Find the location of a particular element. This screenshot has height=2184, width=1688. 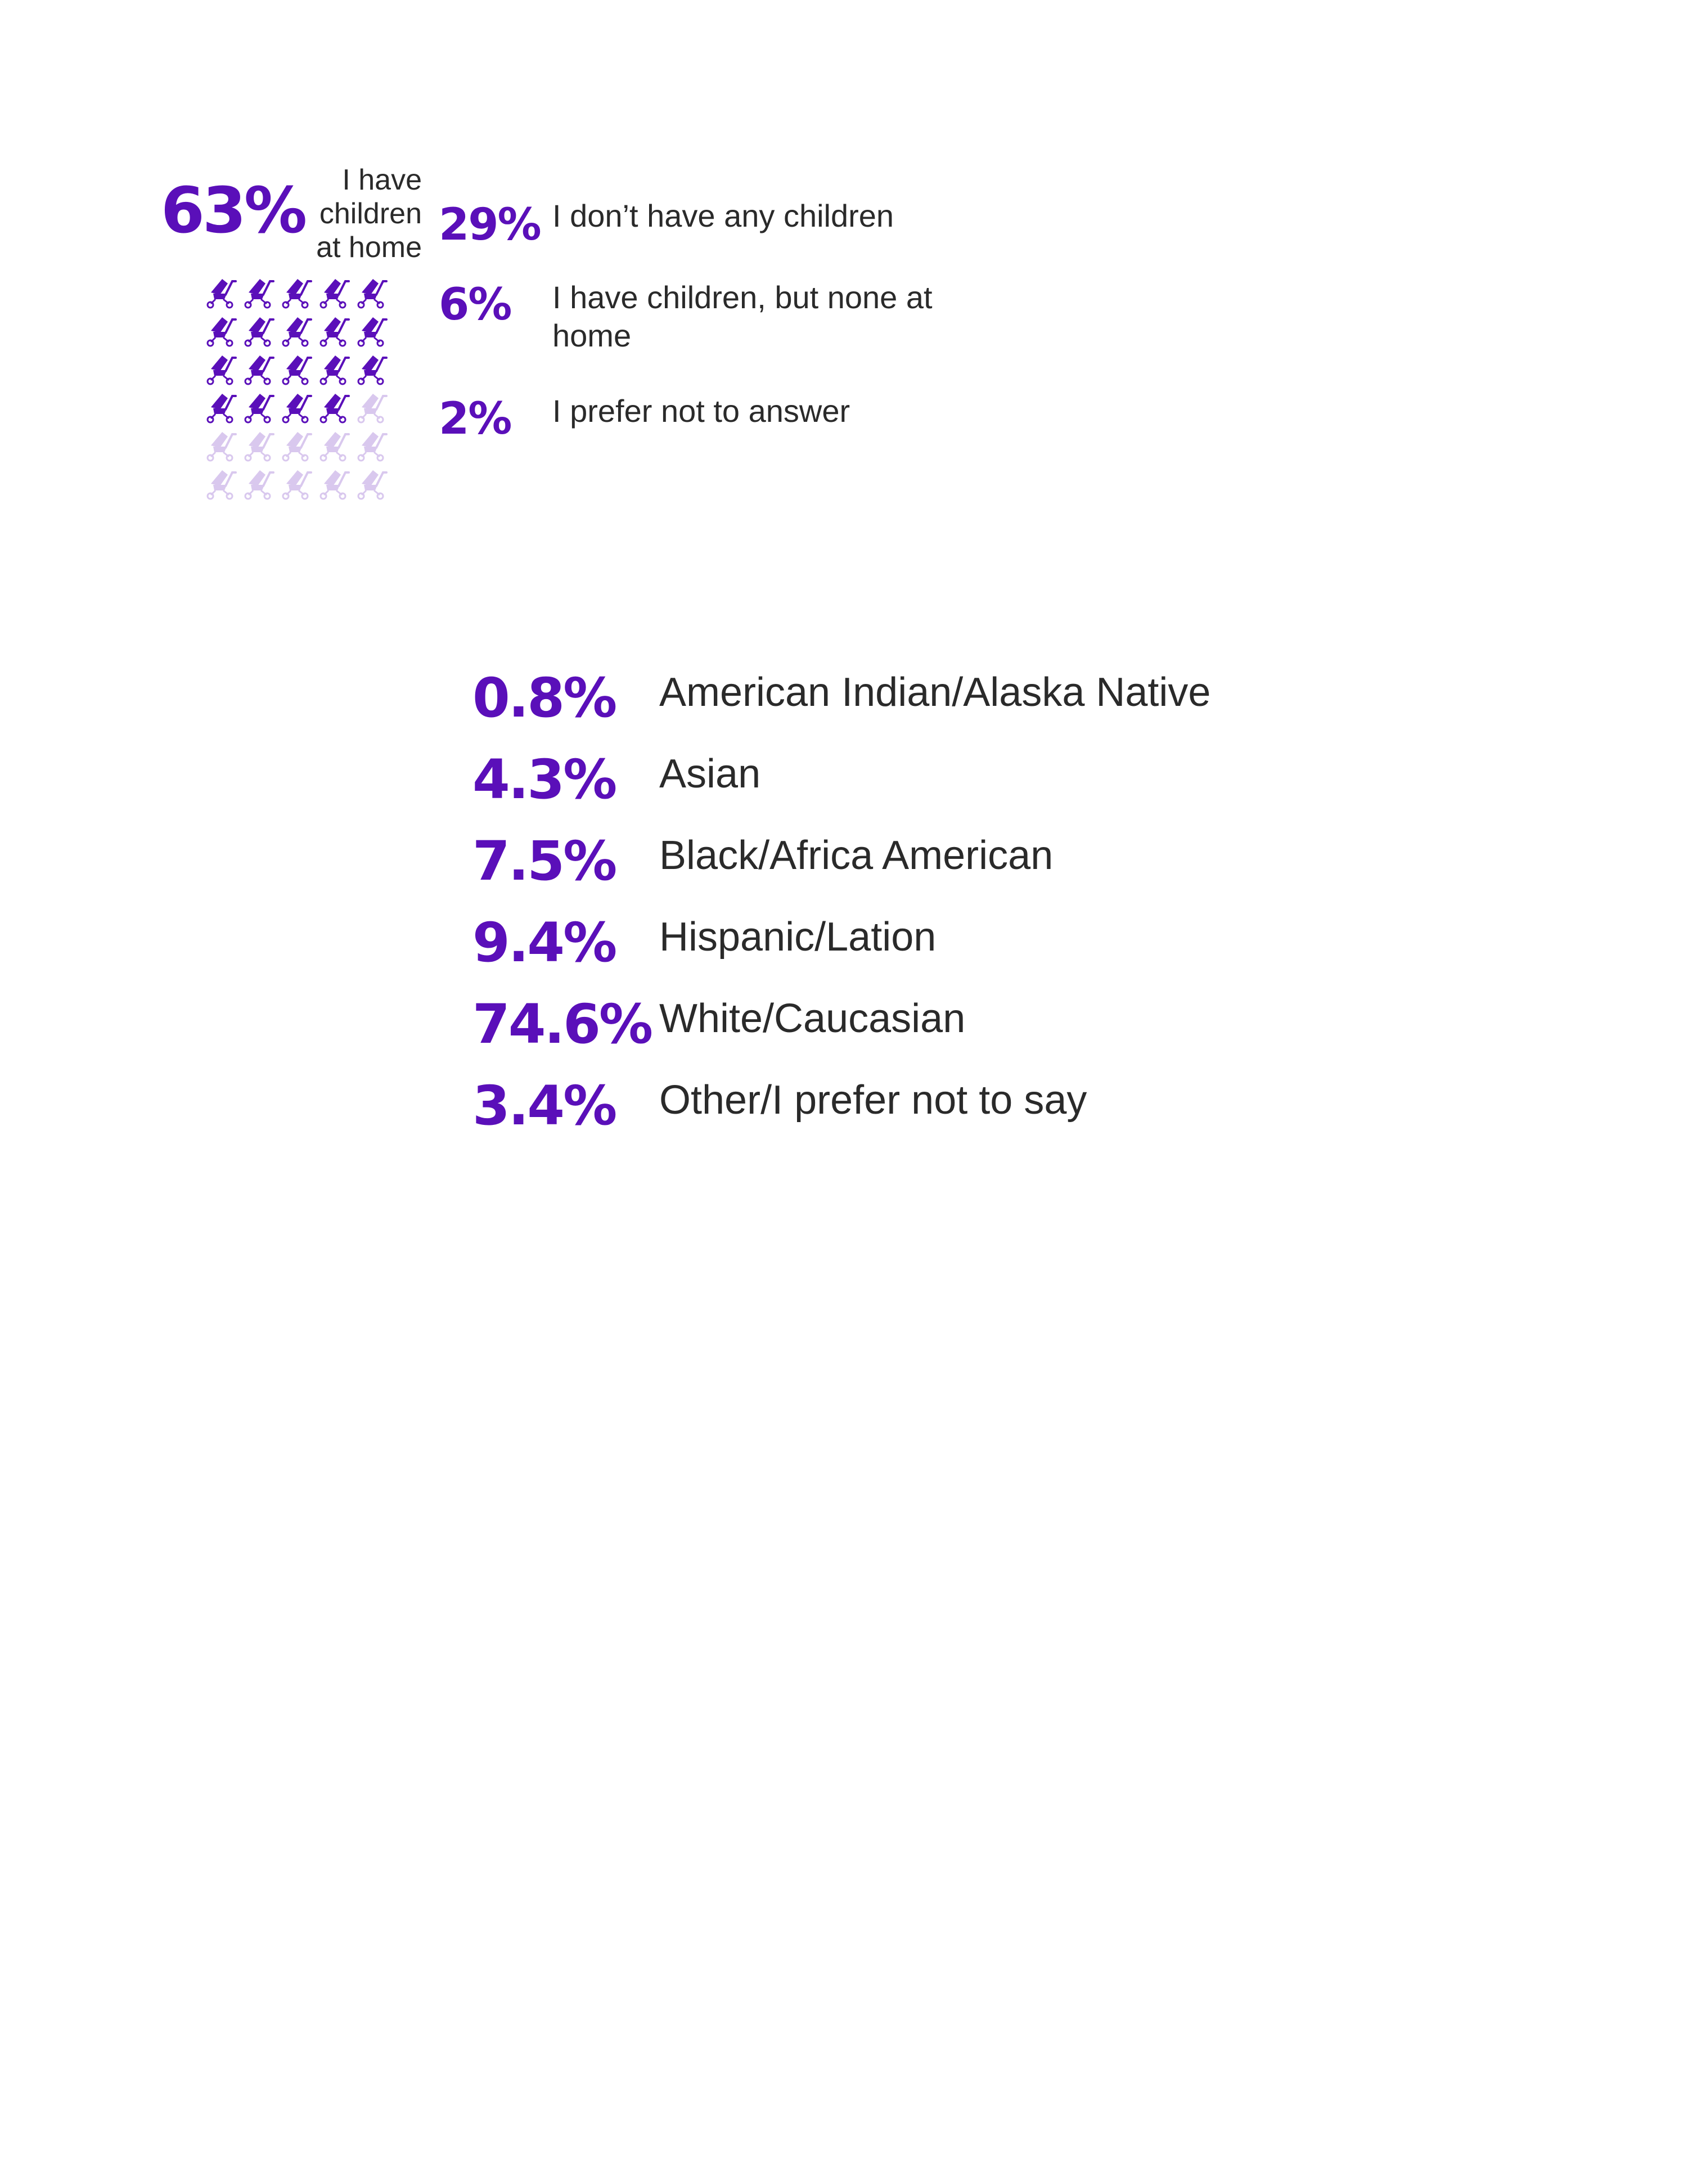

stroller-pictogram-svg is located at coordinates (297, 389).